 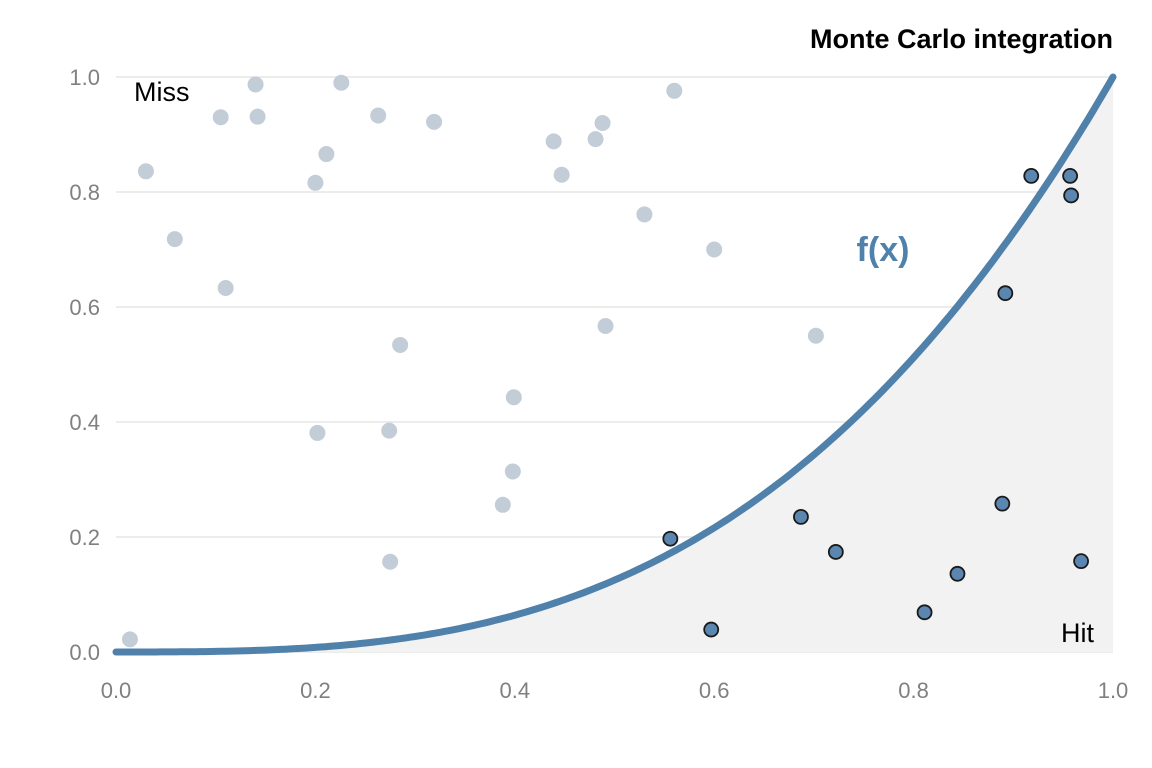 I want to click on chart-title: Monte Carlo integration, so click(x=961, y=39).